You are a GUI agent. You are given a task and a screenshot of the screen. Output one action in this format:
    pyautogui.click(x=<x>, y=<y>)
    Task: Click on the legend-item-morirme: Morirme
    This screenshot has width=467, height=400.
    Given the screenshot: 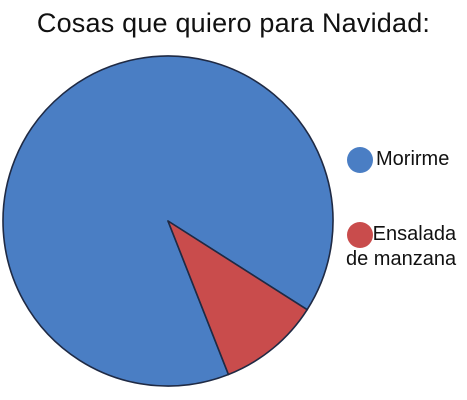 What is the action you would take?
    pyautogui.click(x=398, y=160)
    